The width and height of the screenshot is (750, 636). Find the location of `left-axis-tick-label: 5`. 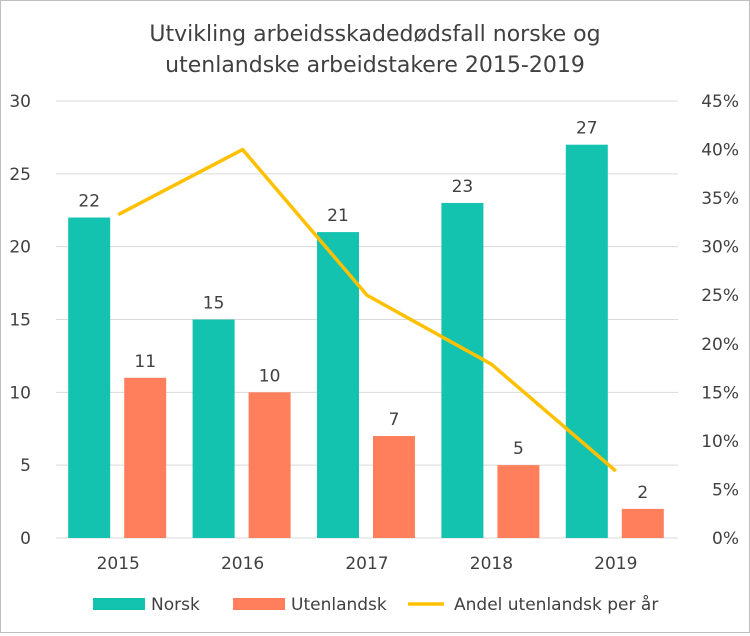

left-axis-tick-label: 5 is located at coordinates (25, 466).